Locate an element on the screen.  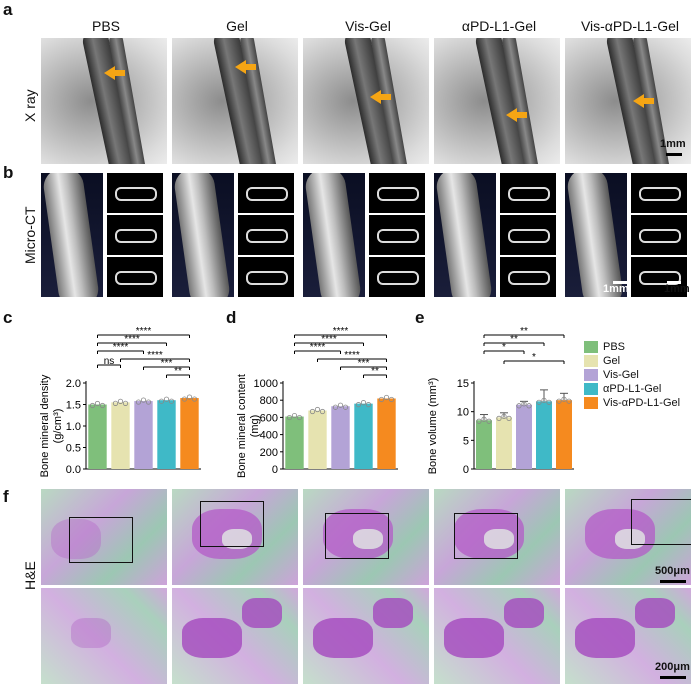
panel-label-c: c is located at coordinates (8, 317).